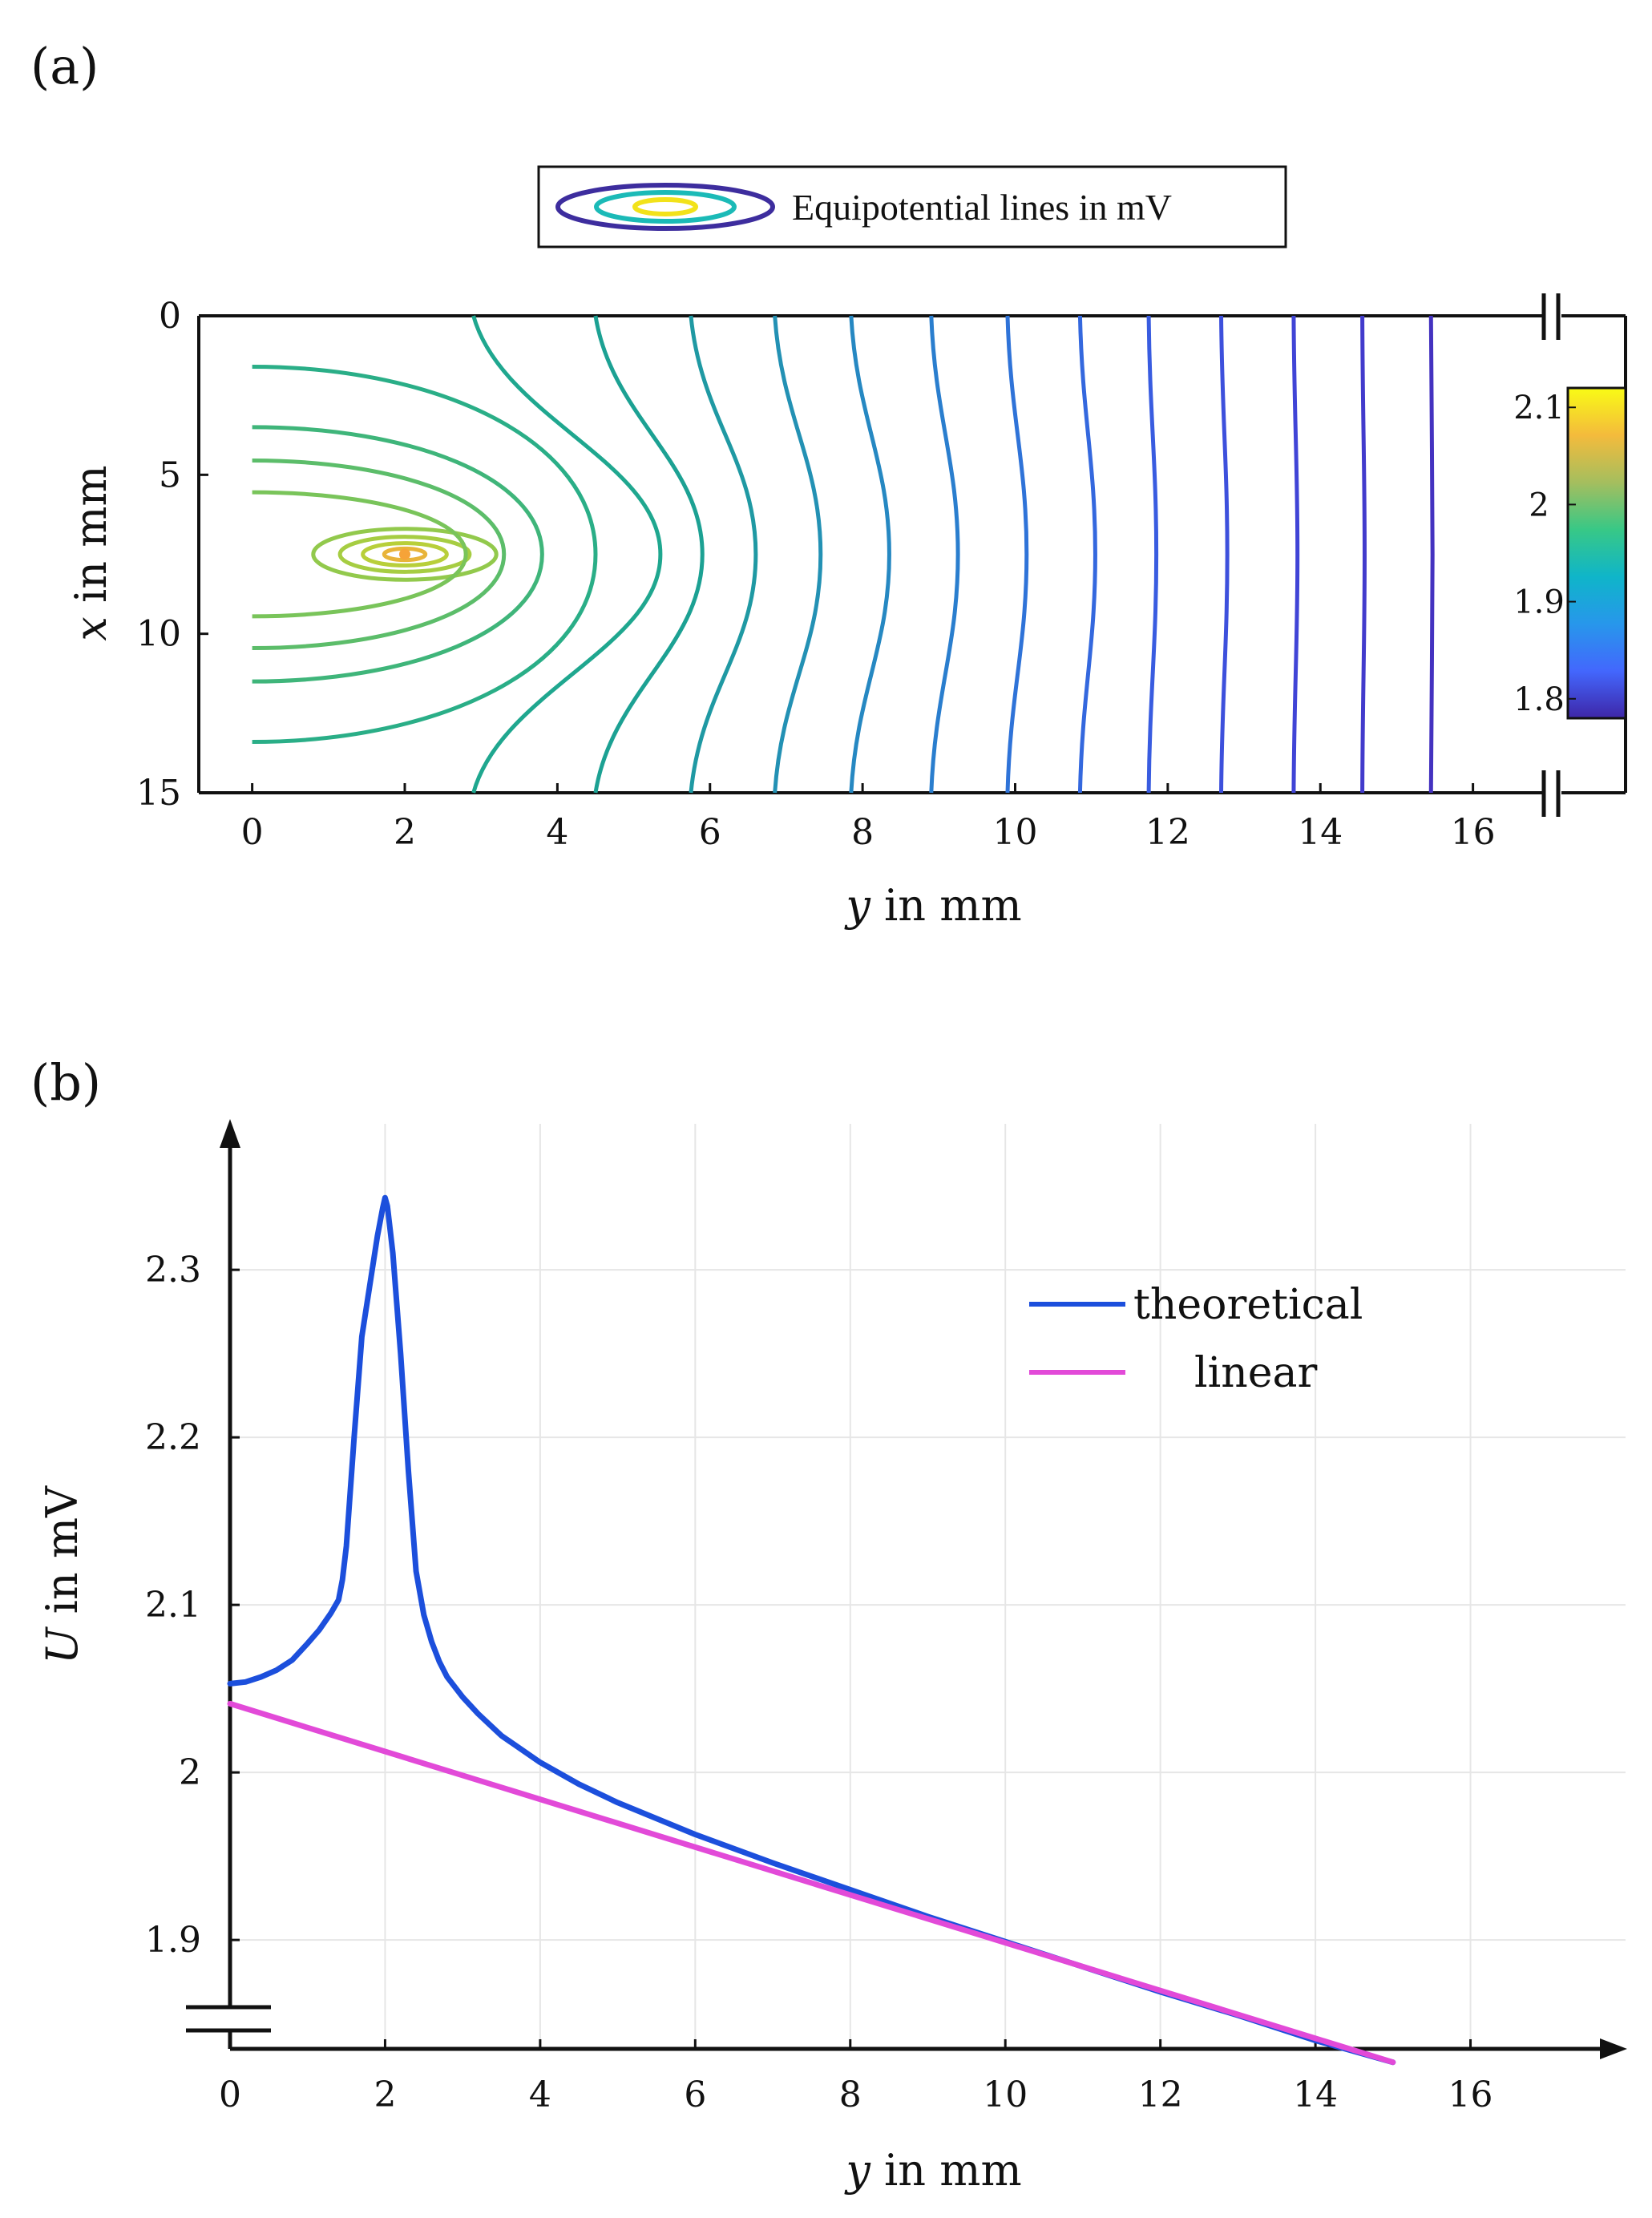  Describe the element at coordinates (158, 794) in the screenshot. I see `y-tick-label: 15` at that location.